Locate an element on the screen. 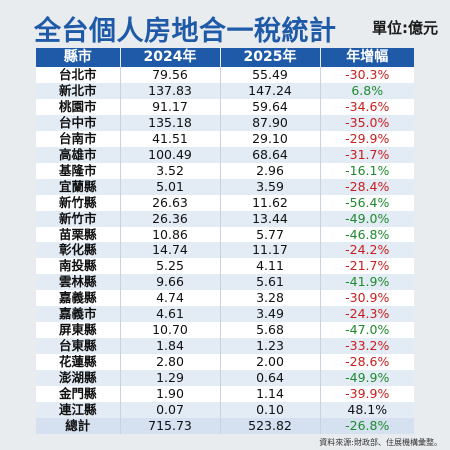  value-2024-cell: 100.49 is located at coordinates (170, 154).